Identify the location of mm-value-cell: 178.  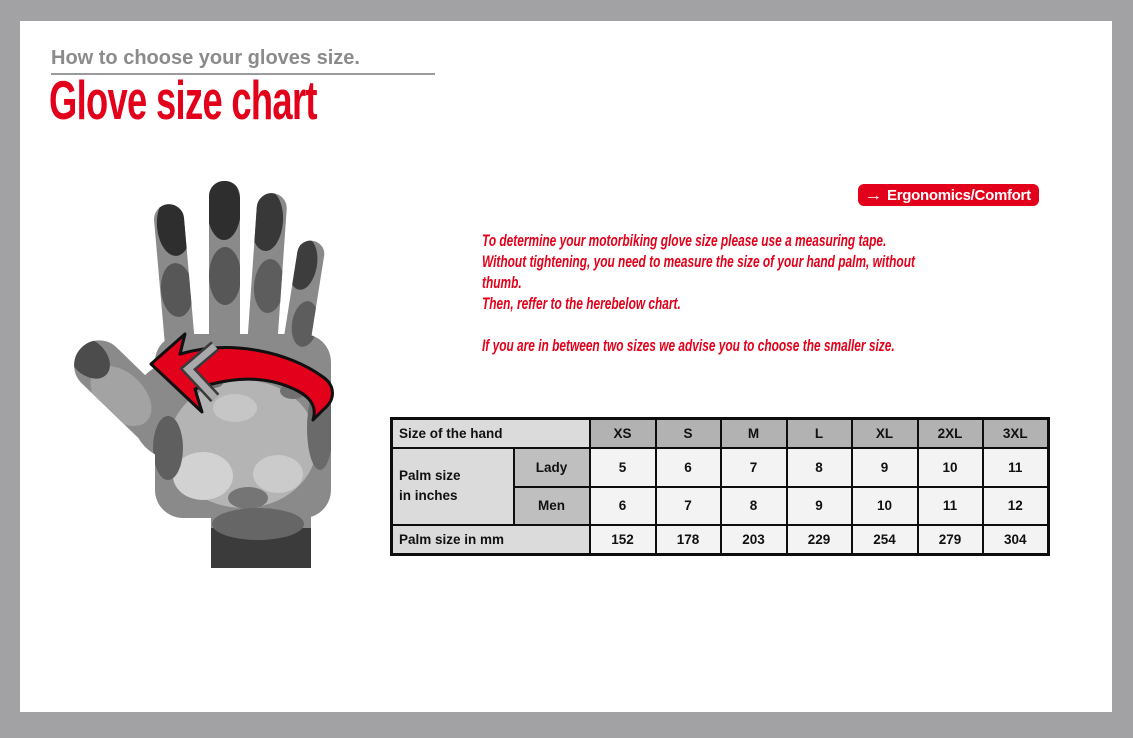
(688, 539).